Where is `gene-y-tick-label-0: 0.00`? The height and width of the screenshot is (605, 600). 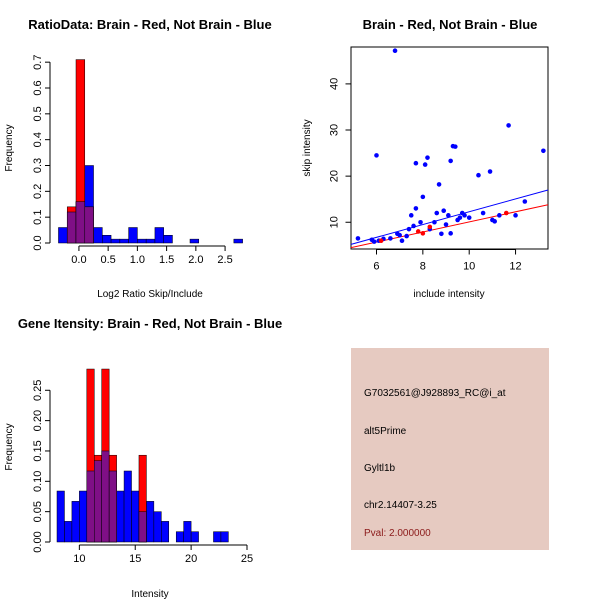
gene-y-tick-label-0: 0.00 is located at coordinates (38, 541).